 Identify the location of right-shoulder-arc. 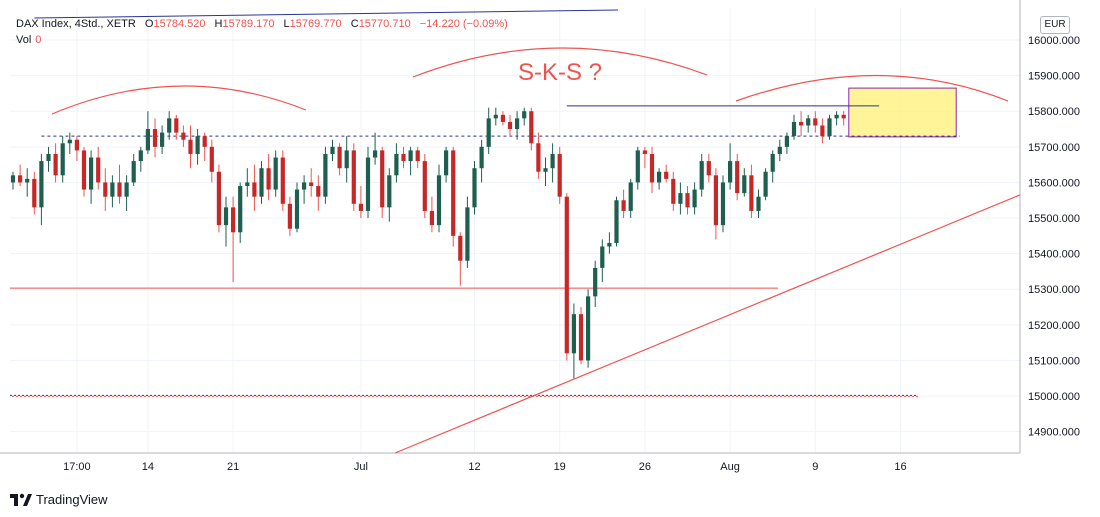
(872, 88).